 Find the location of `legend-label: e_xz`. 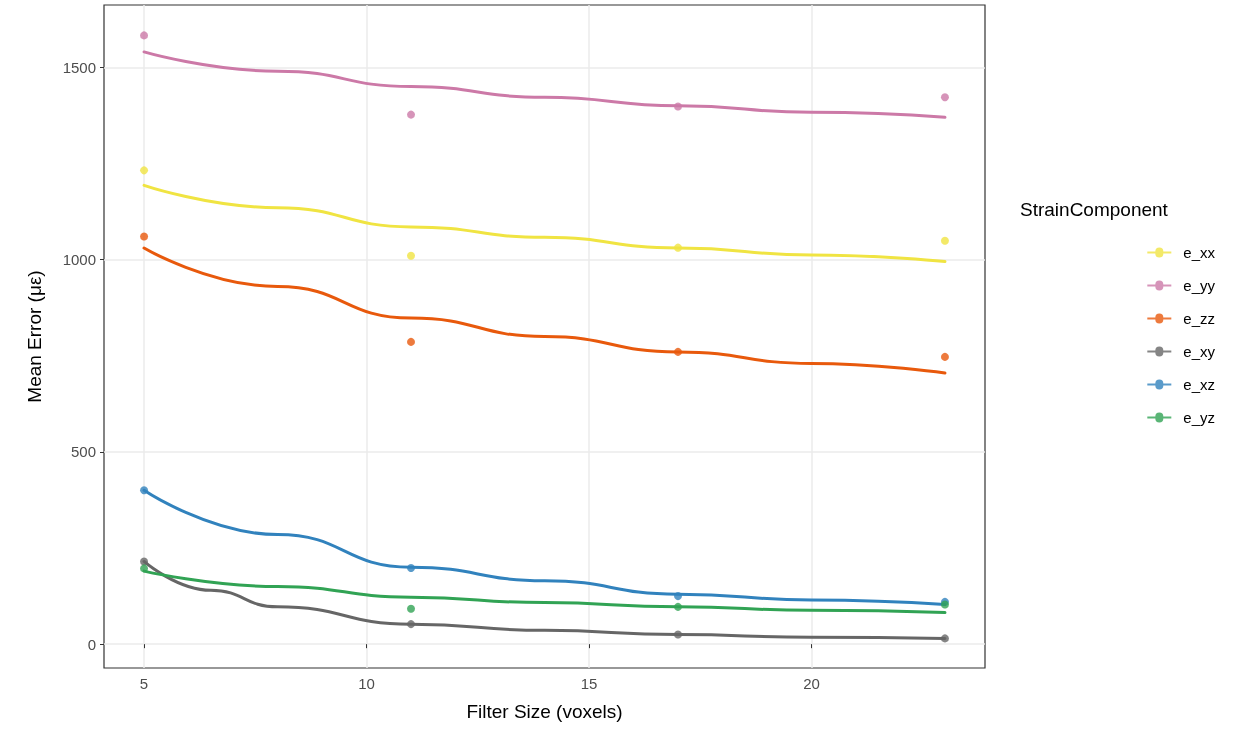

legend-label: e_xz is located at coordinates (1199, 384).